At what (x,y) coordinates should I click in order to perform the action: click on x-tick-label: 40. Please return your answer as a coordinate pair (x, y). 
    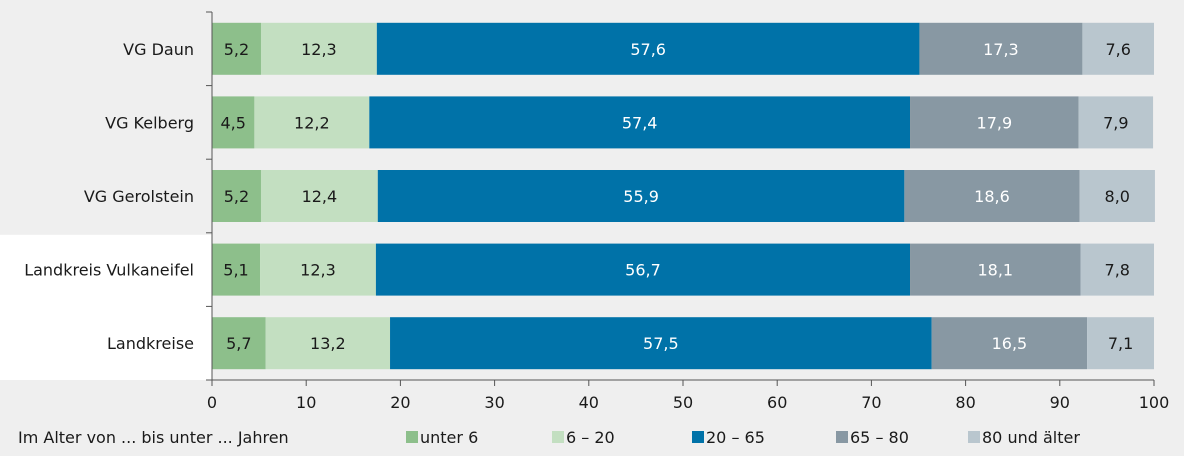
    Looking at the image, I should click on (589, 402).